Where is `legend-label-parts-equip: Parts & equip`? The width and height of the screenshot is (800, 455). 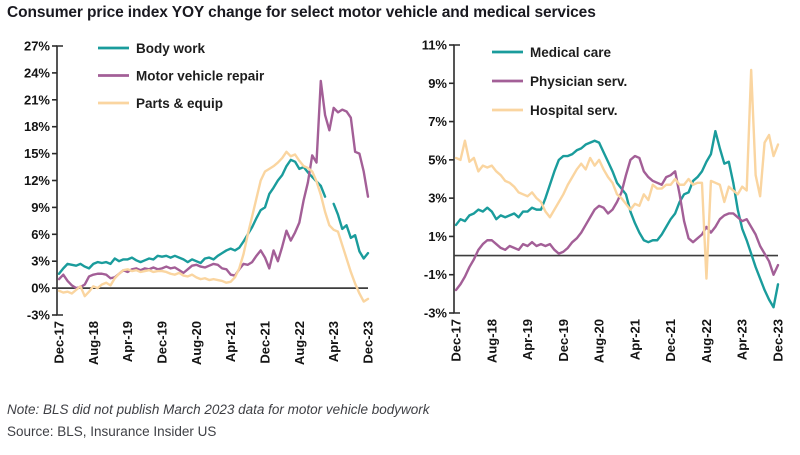
legend-label-parts-equip: Parts & equip is located at coordinates (179, 103).